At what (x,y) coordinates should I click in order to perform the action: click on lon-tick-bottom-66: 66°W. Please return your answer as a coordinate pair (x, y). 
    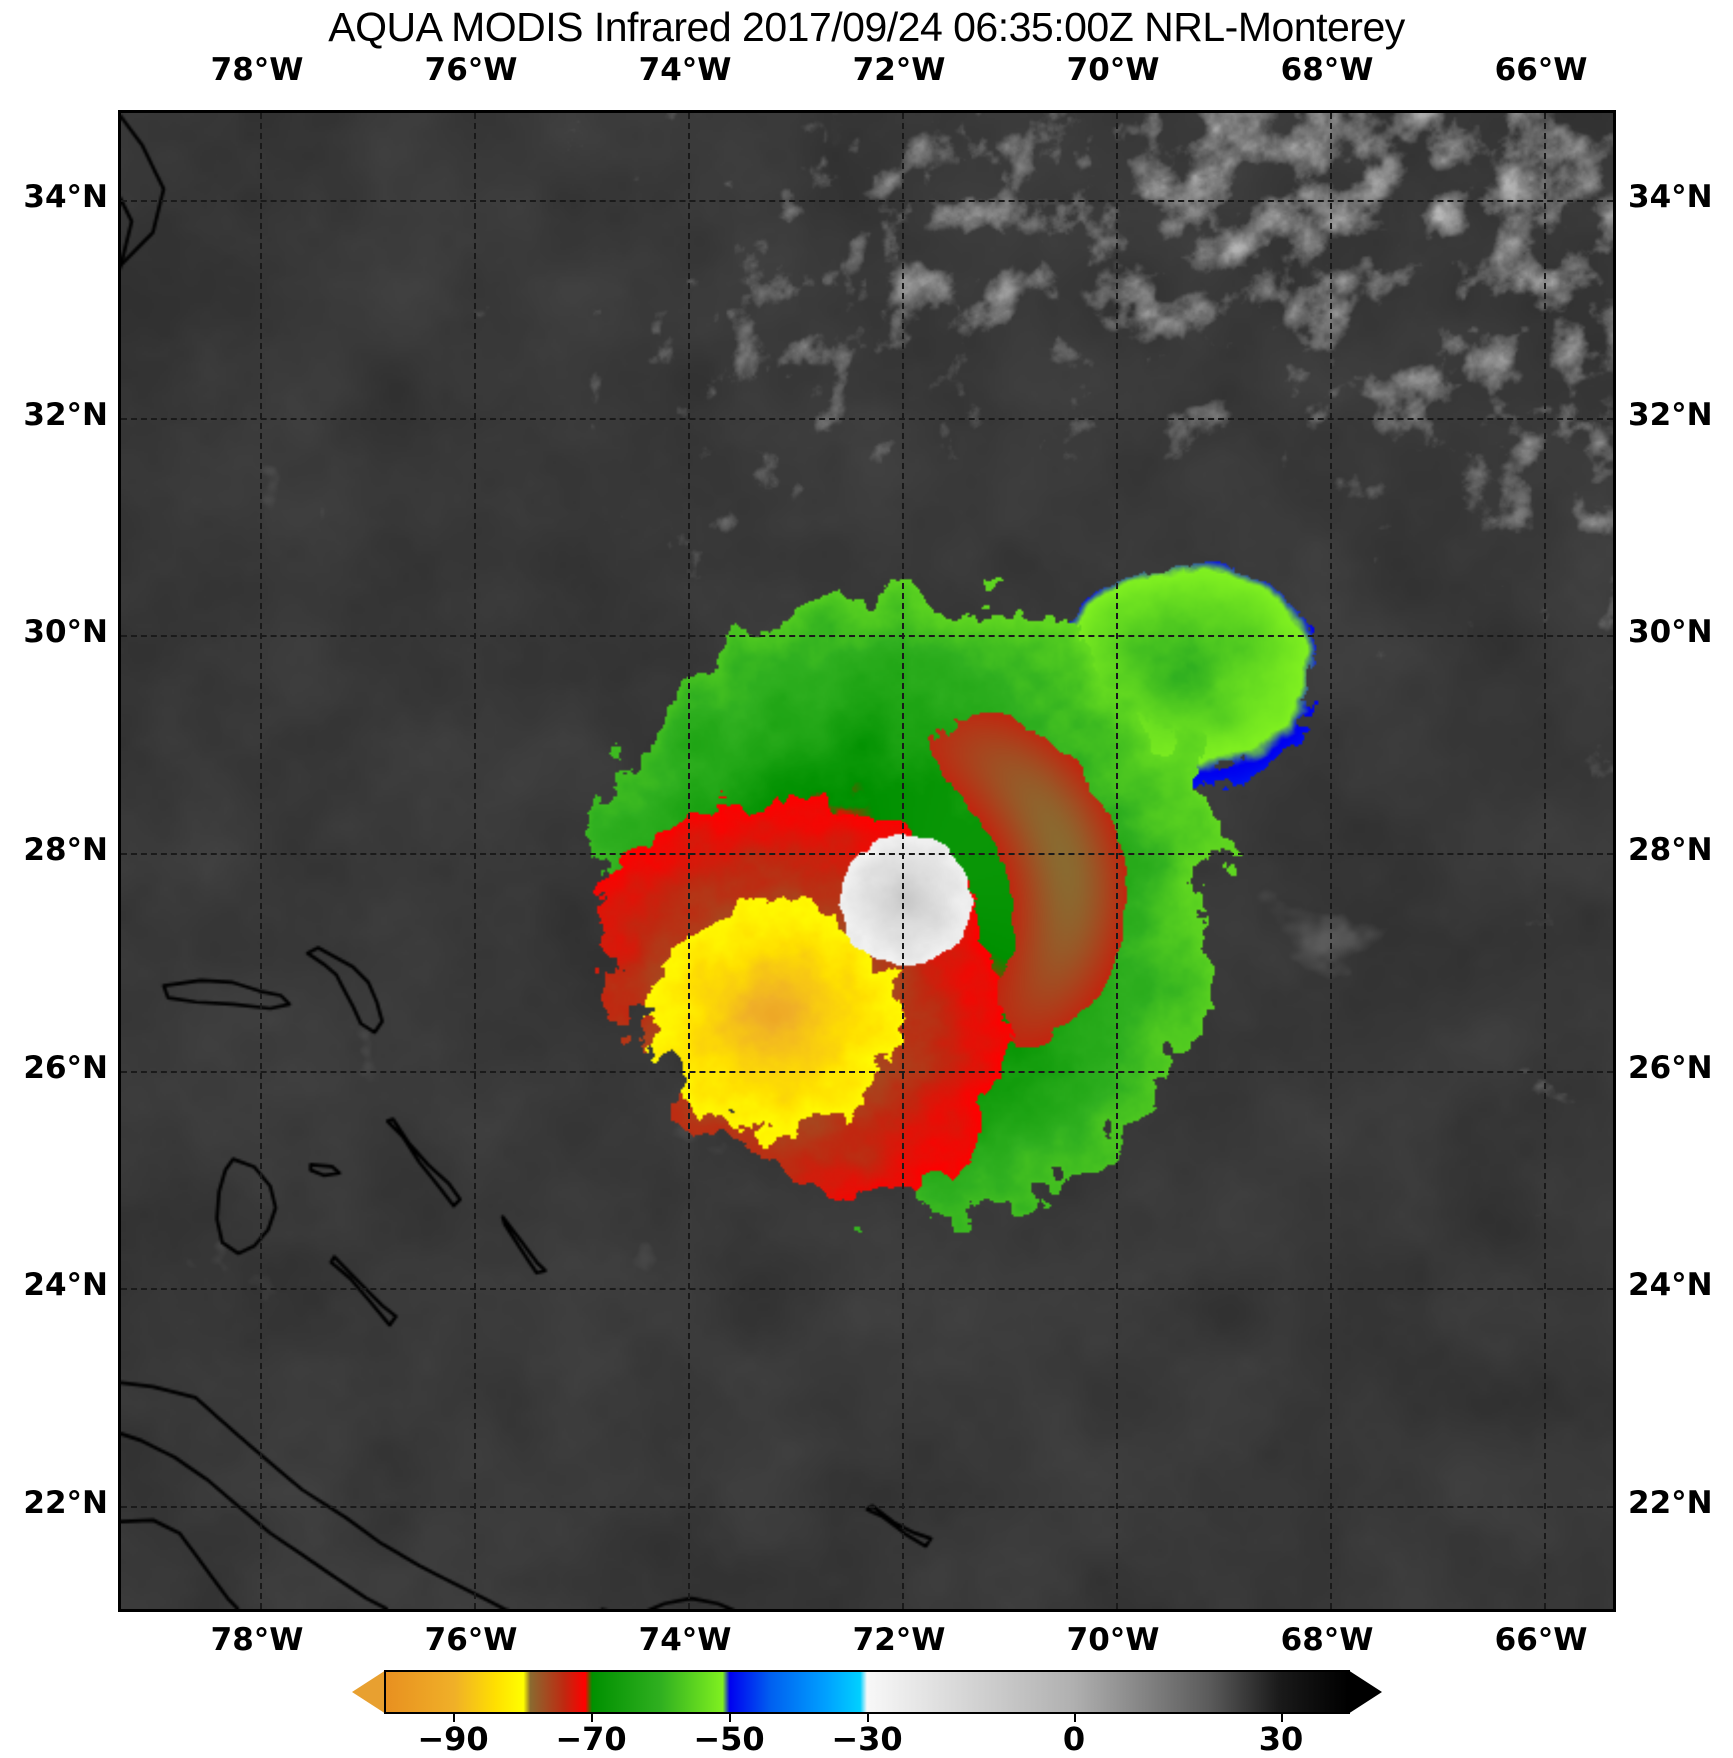
    Looking at the image, I should click on (1541, 1640).